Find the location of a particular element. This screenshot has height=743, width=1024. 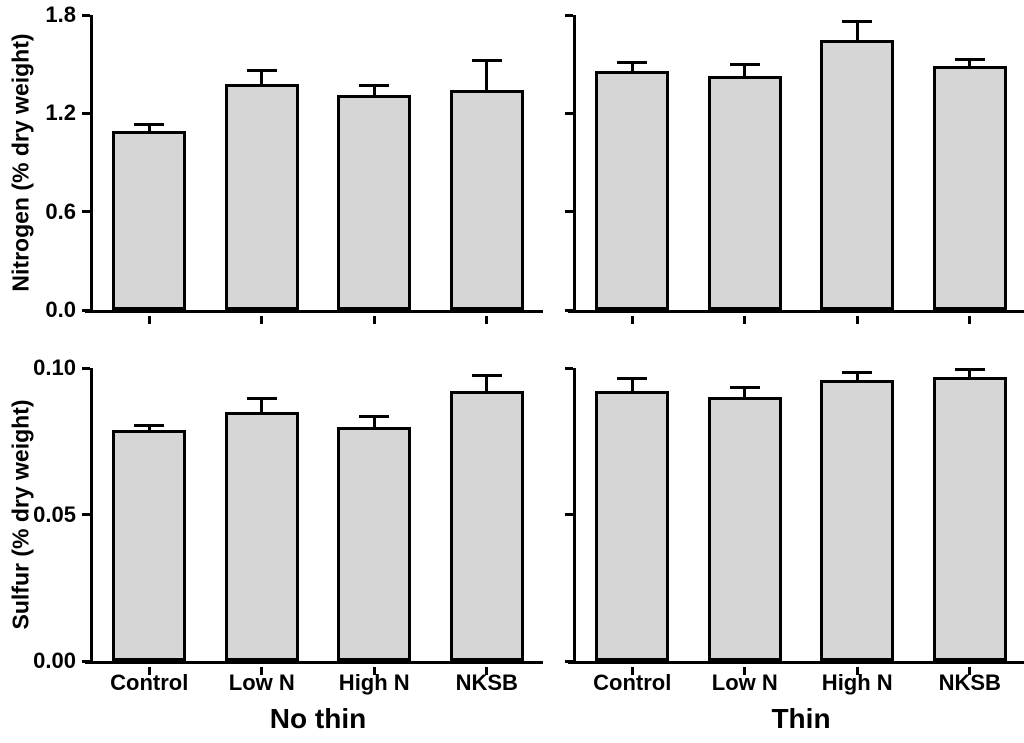

y-axis-title-text: Nitrogen (% dry weight) is located at coordinates (20, 162).